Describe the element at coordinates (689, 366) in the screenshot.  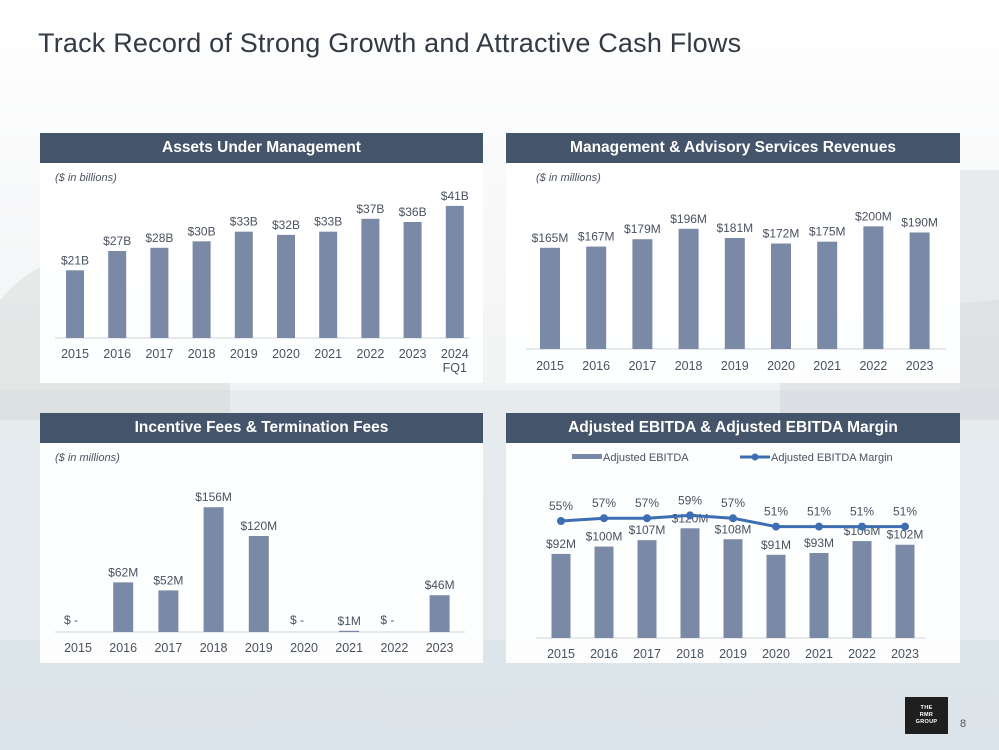
I see `mgmt-x-tick-label: 2018` at that location.